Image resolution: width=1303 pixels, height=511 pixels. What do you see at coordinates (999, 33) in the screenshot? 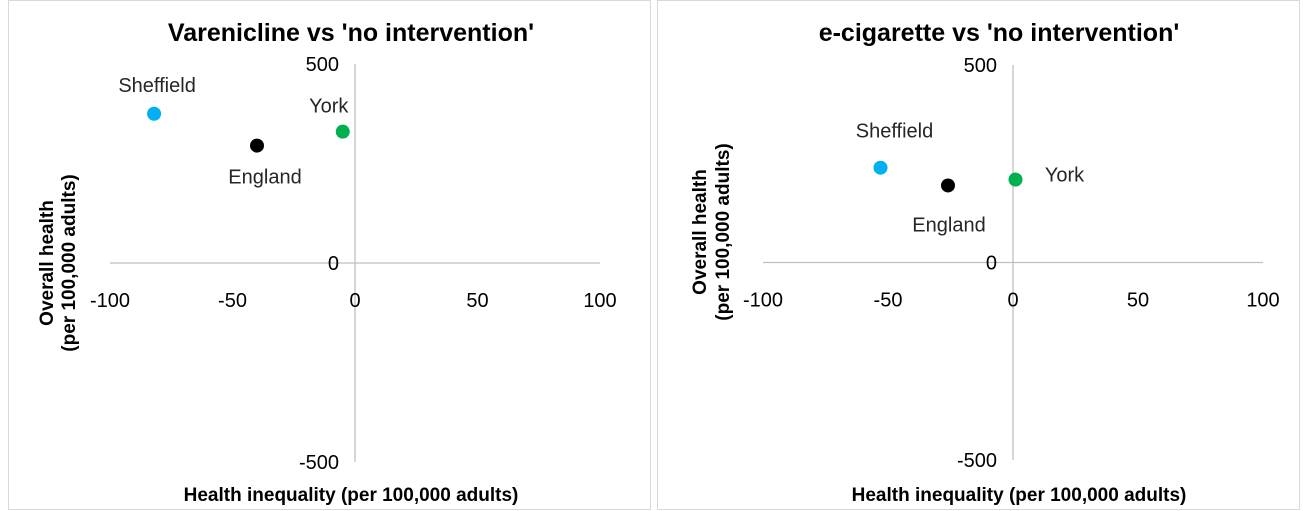
I see `chart-title: e-cigarette vs 'no intervention'` at bounding box center [999, 33].